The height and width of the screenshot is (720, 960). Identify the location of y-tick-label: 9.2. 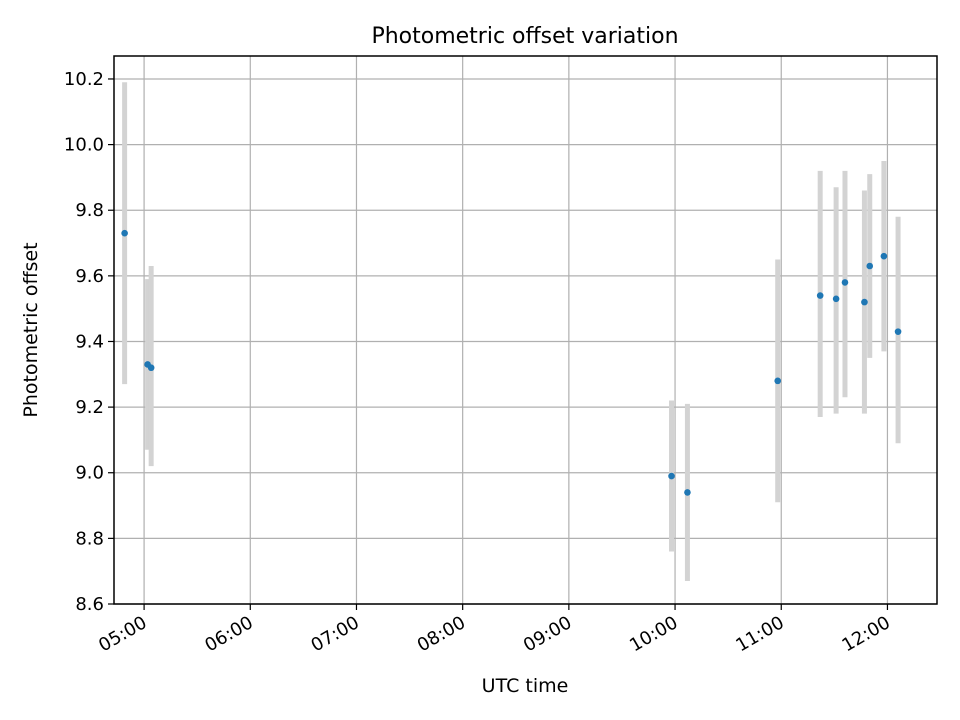
(89, 407).